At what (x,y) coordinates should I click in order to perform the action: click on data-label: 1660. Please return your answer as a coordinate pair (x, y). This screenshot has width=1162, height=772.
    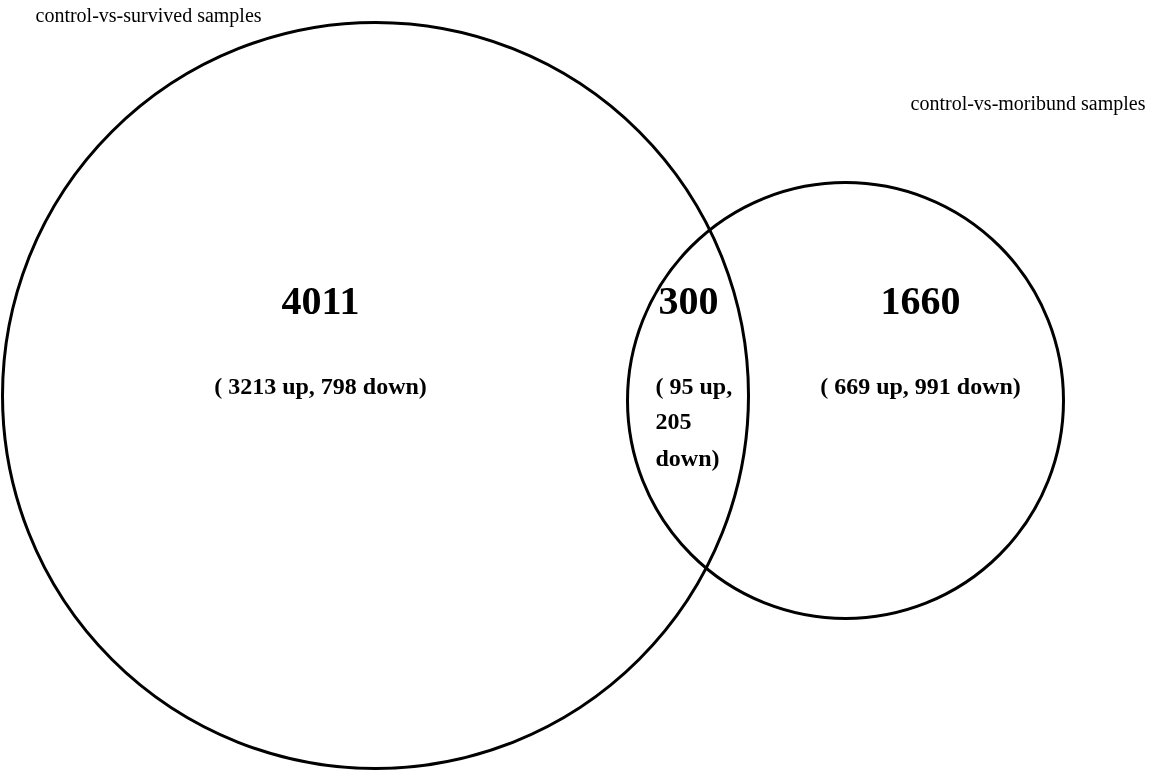
    Looking at the image, I should click on (920, 300).